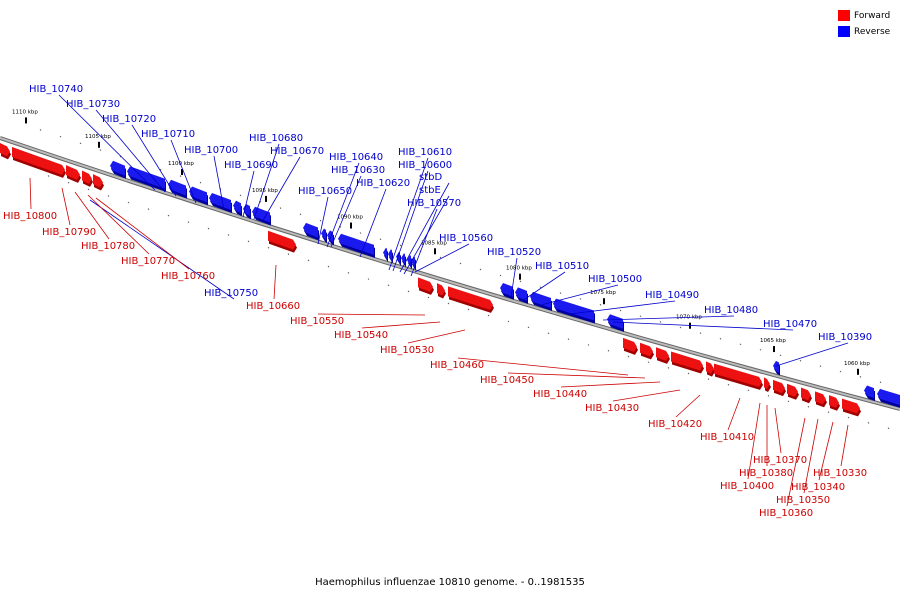 The image size is (900, 600). I want to click on label-hib-10610: HIB_10610, so click(425, 152).